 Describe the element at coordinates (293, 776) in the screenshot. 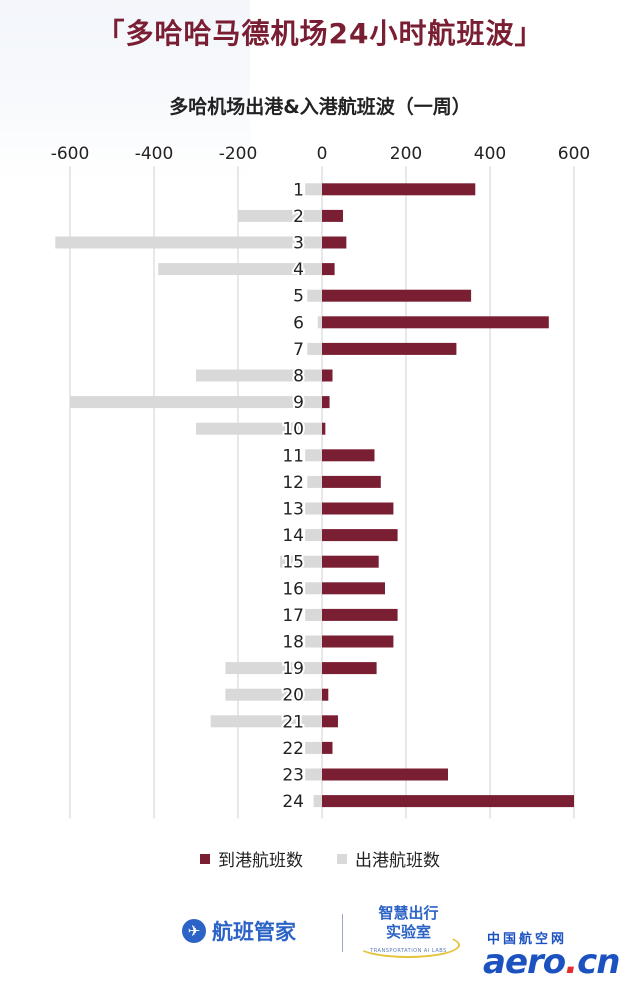

I see `y-category-label: 23` at that location.